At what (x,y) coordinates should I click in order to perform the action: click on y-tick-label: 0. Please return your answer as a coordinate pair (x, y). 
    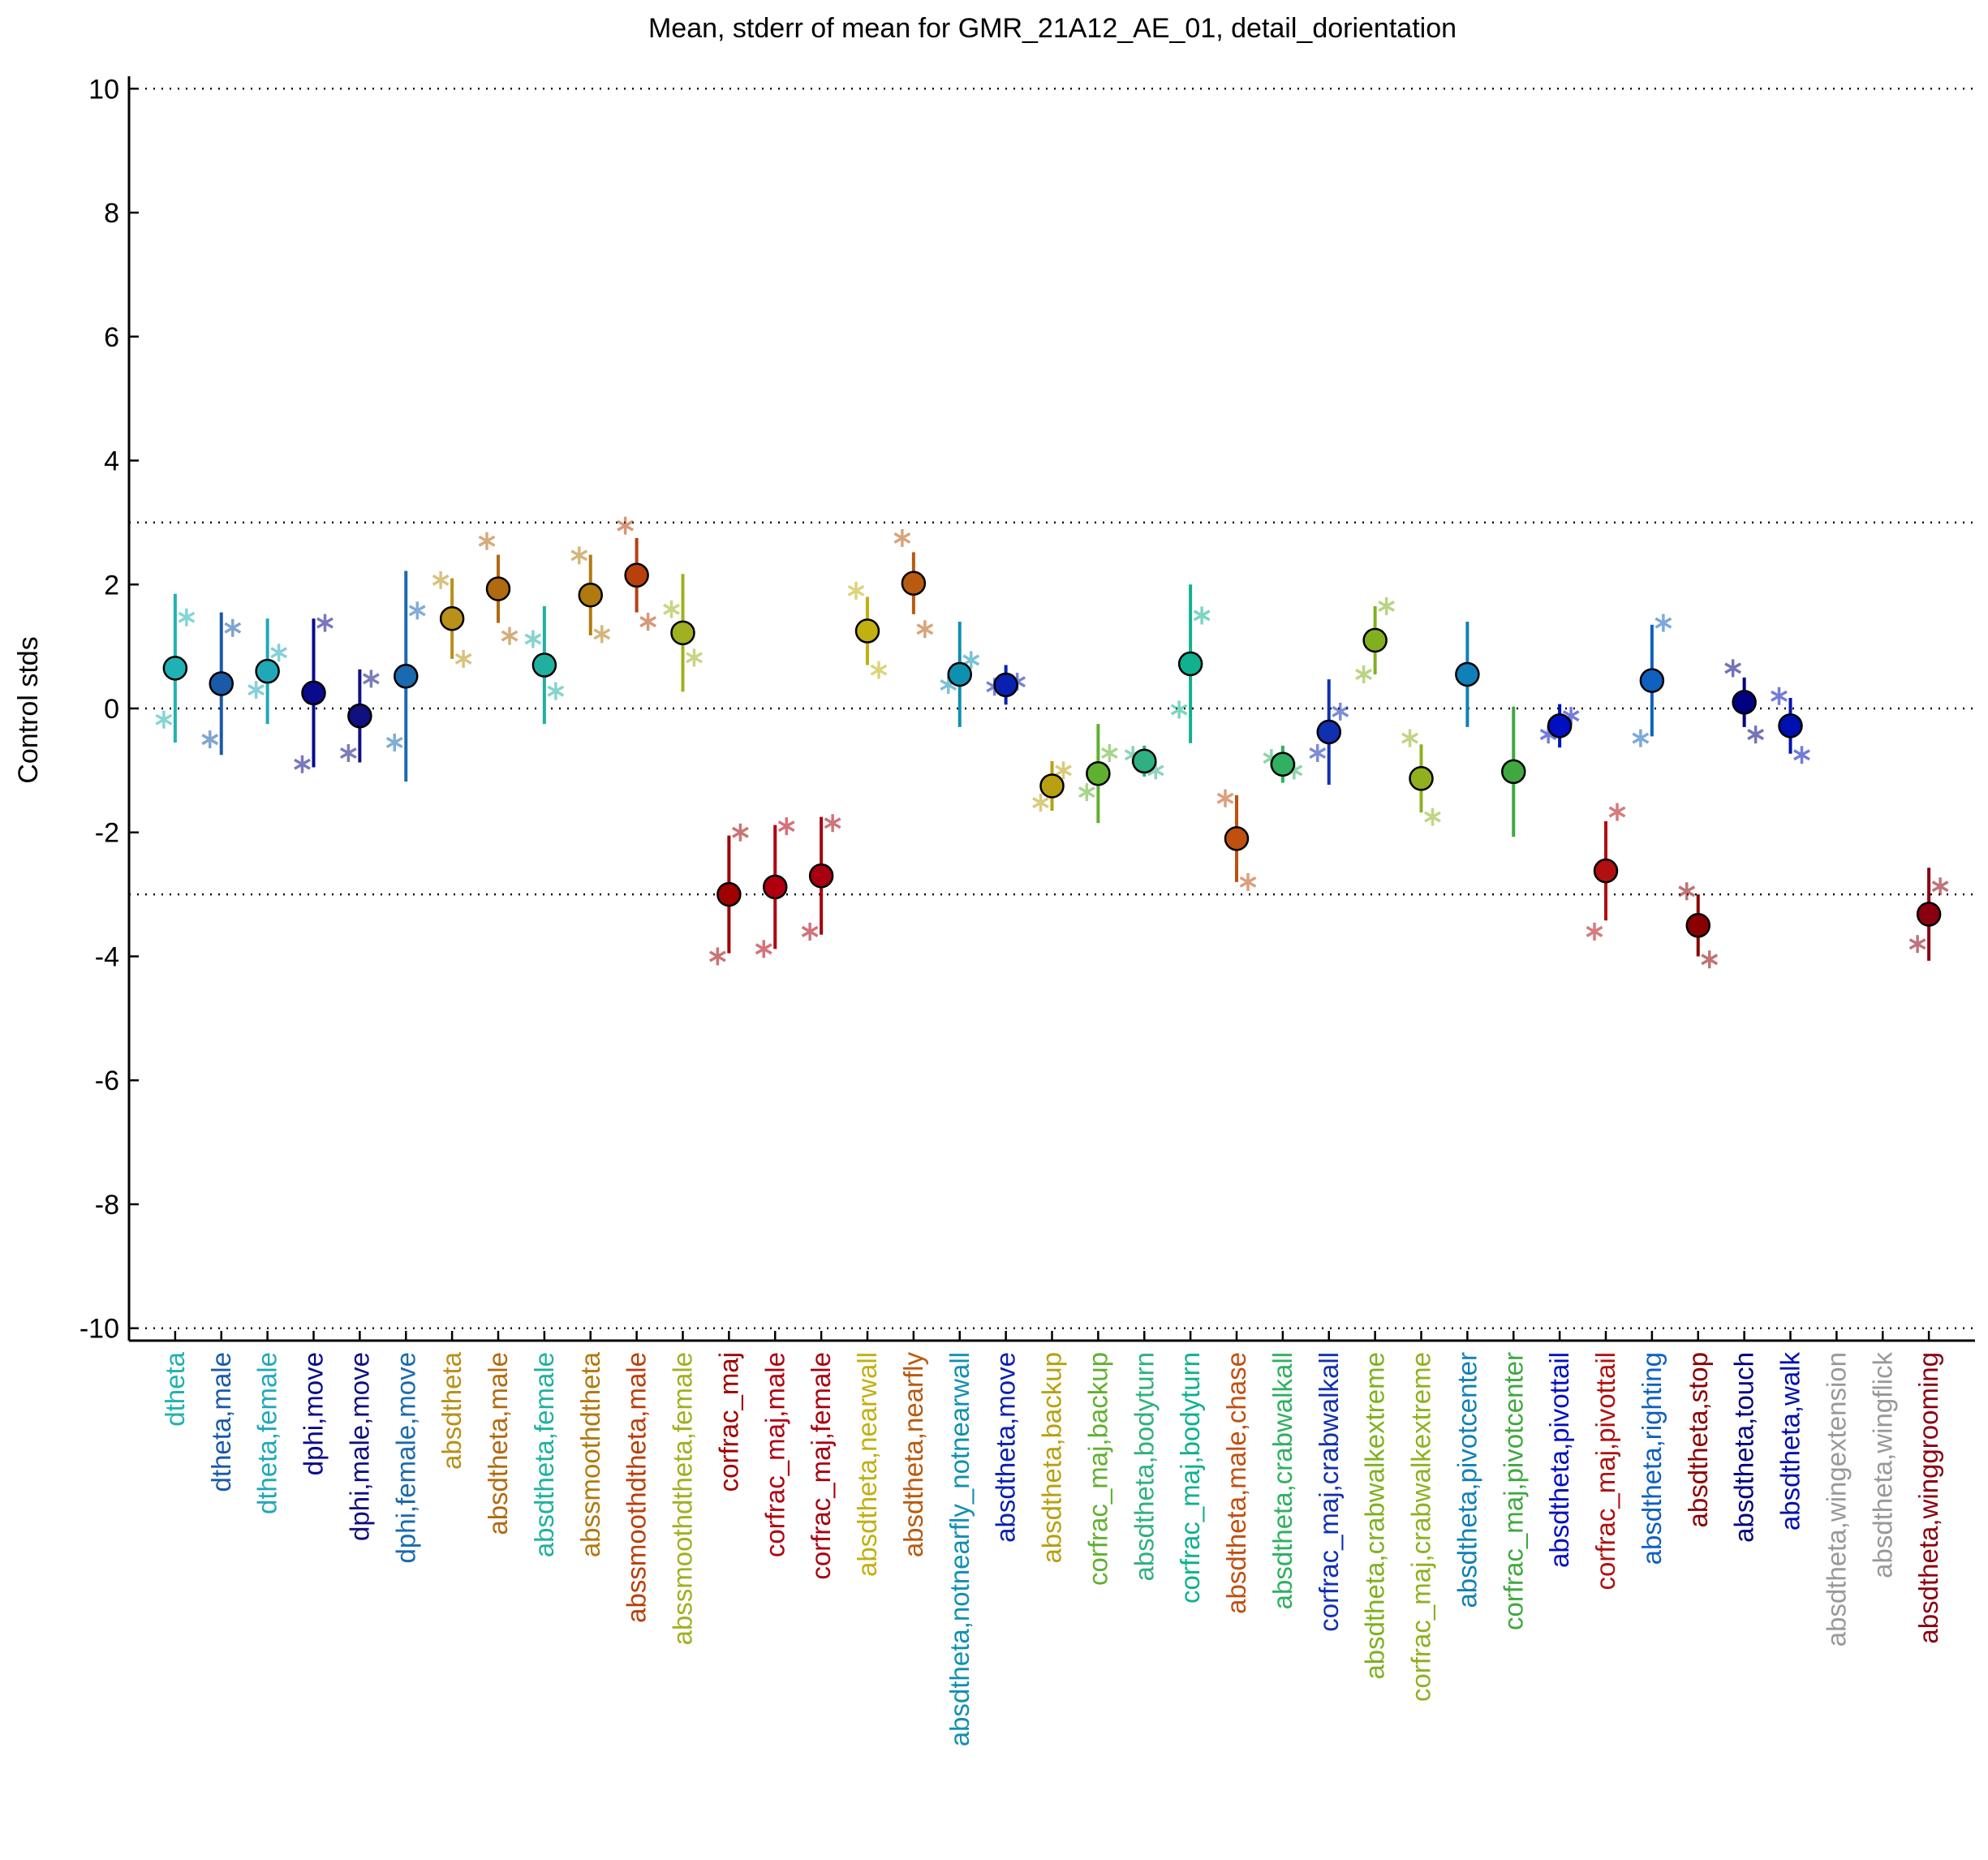
    Looking at the image, I should click on (111, 709).